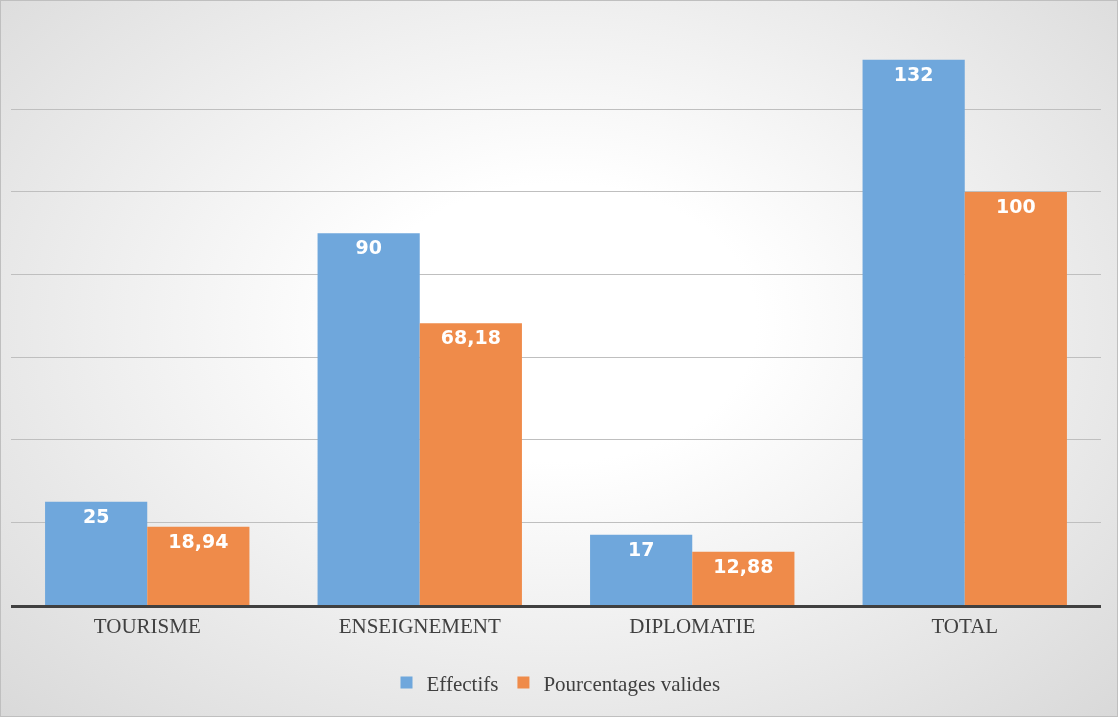  I want to click on x-tick-label: ENSEIGNEMENT, so click(419, 626).